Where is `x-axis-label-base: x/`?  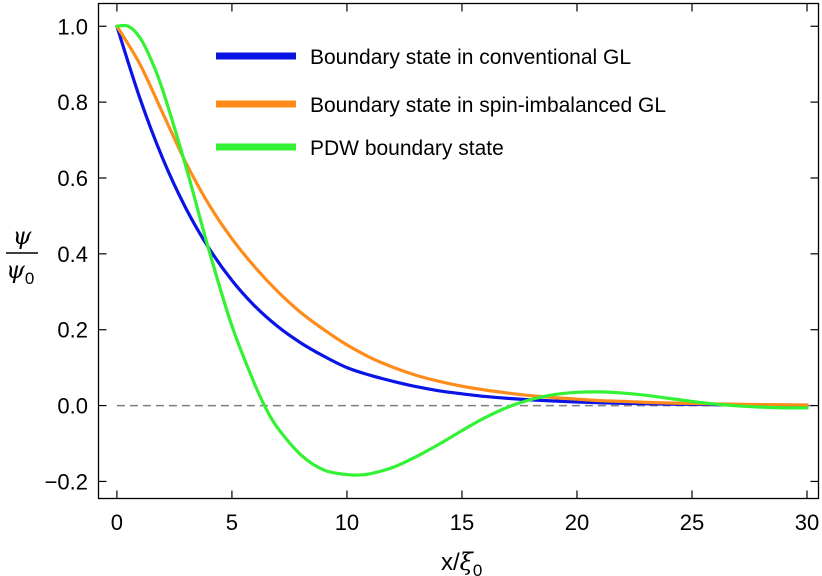
x-axis-label-base: x/ is located at coordinates (450, 562).